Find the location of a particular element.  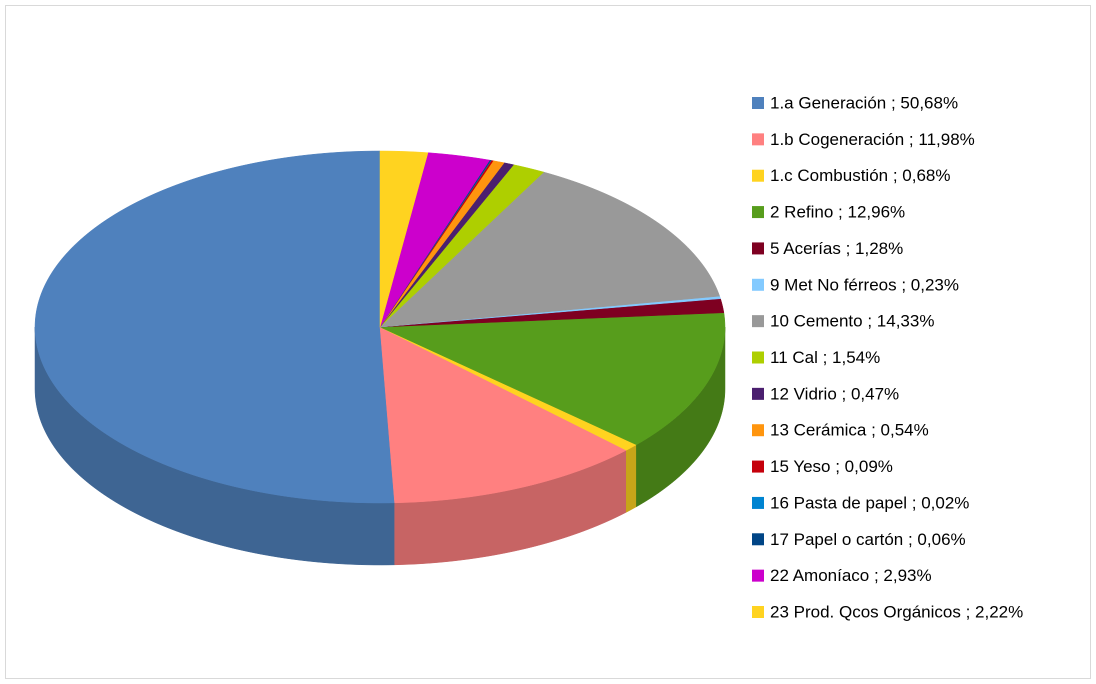

legend-label: 10 Cemento ; 14,33% is located at coordinates (852, 321).